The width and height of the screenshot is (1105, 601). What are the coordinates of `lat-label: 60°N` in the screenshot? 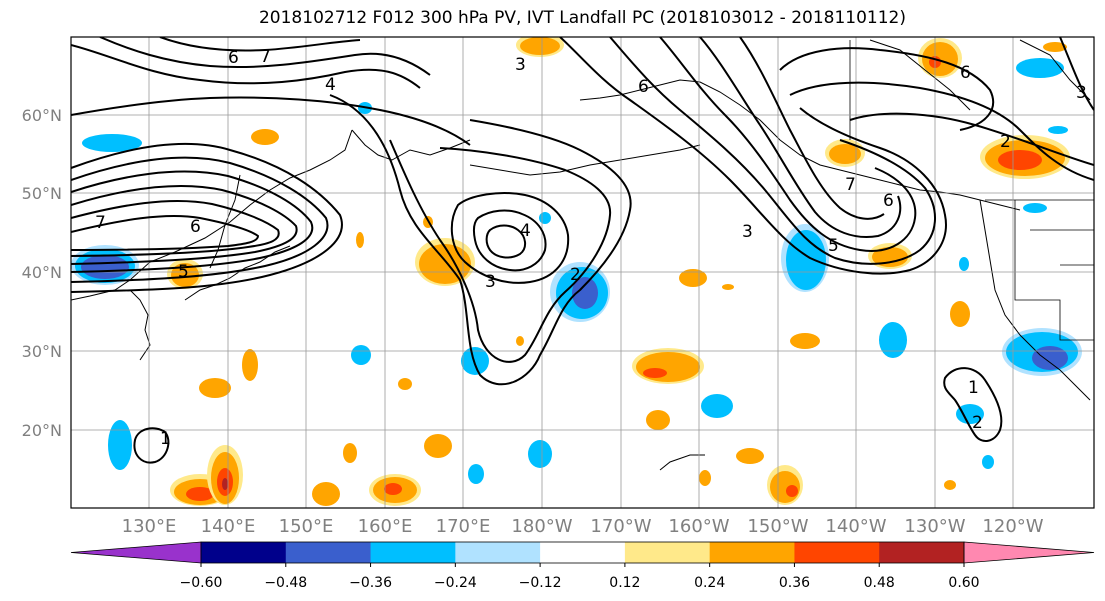 It's located at (42, 115).